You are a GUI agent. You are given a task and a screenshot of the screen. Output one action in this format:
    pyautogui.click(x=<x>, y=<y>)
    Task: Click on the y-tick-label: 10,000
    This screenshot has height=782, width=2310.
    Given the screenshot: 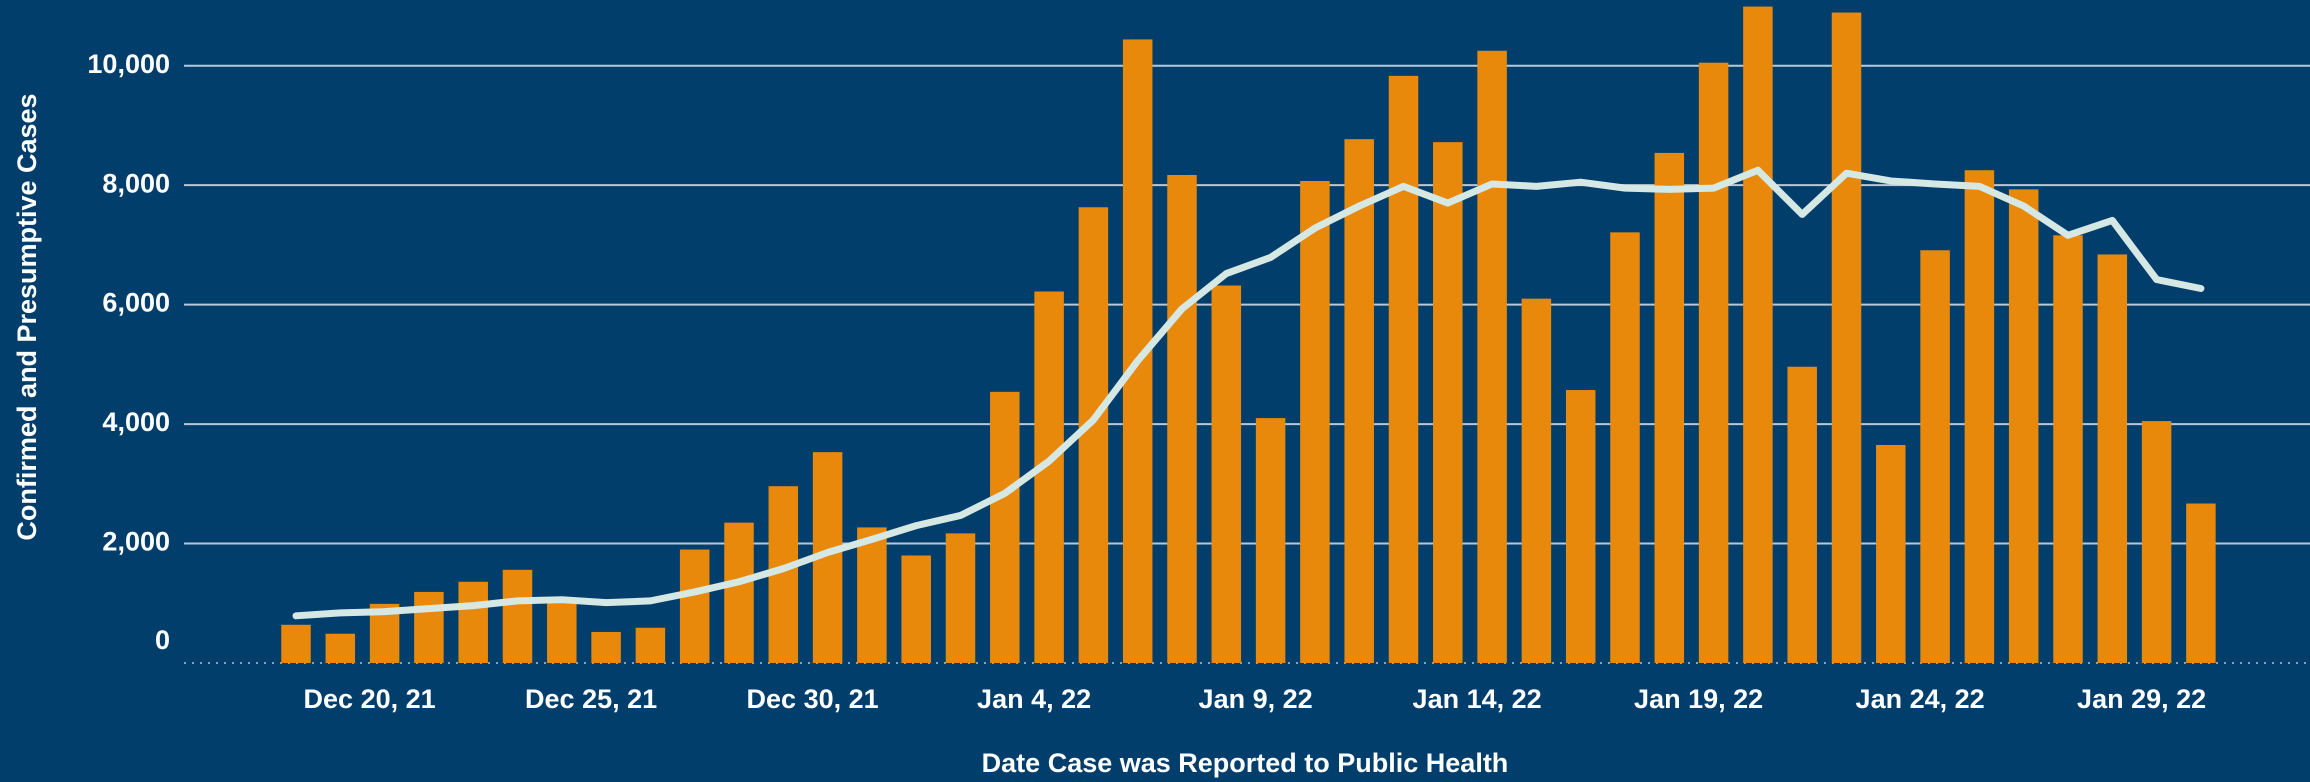 What is the action you would take?
    pyautogui.click(x=128, y=64)
    